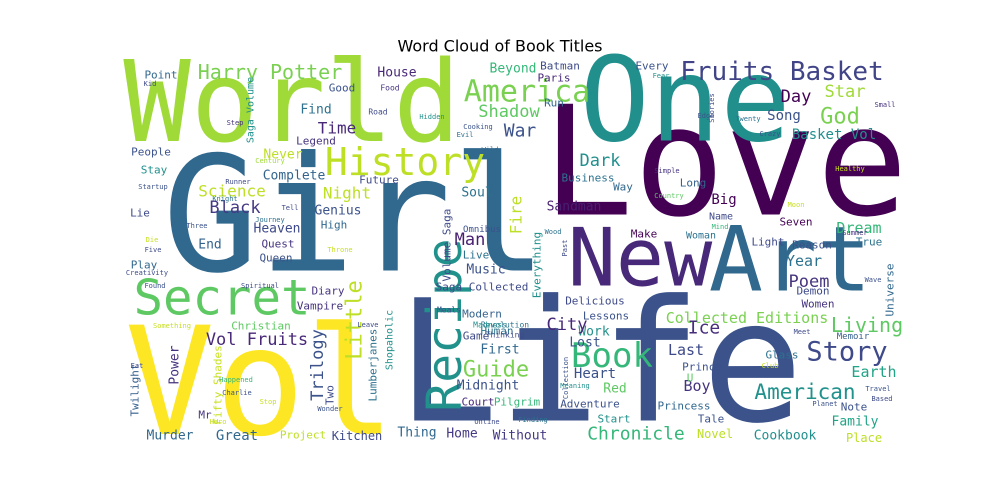 The height and width of the screenshot is (500, 1000). Describe the element at coordinates (237, 436) in the screenshot. I see `word: Great` at that location.